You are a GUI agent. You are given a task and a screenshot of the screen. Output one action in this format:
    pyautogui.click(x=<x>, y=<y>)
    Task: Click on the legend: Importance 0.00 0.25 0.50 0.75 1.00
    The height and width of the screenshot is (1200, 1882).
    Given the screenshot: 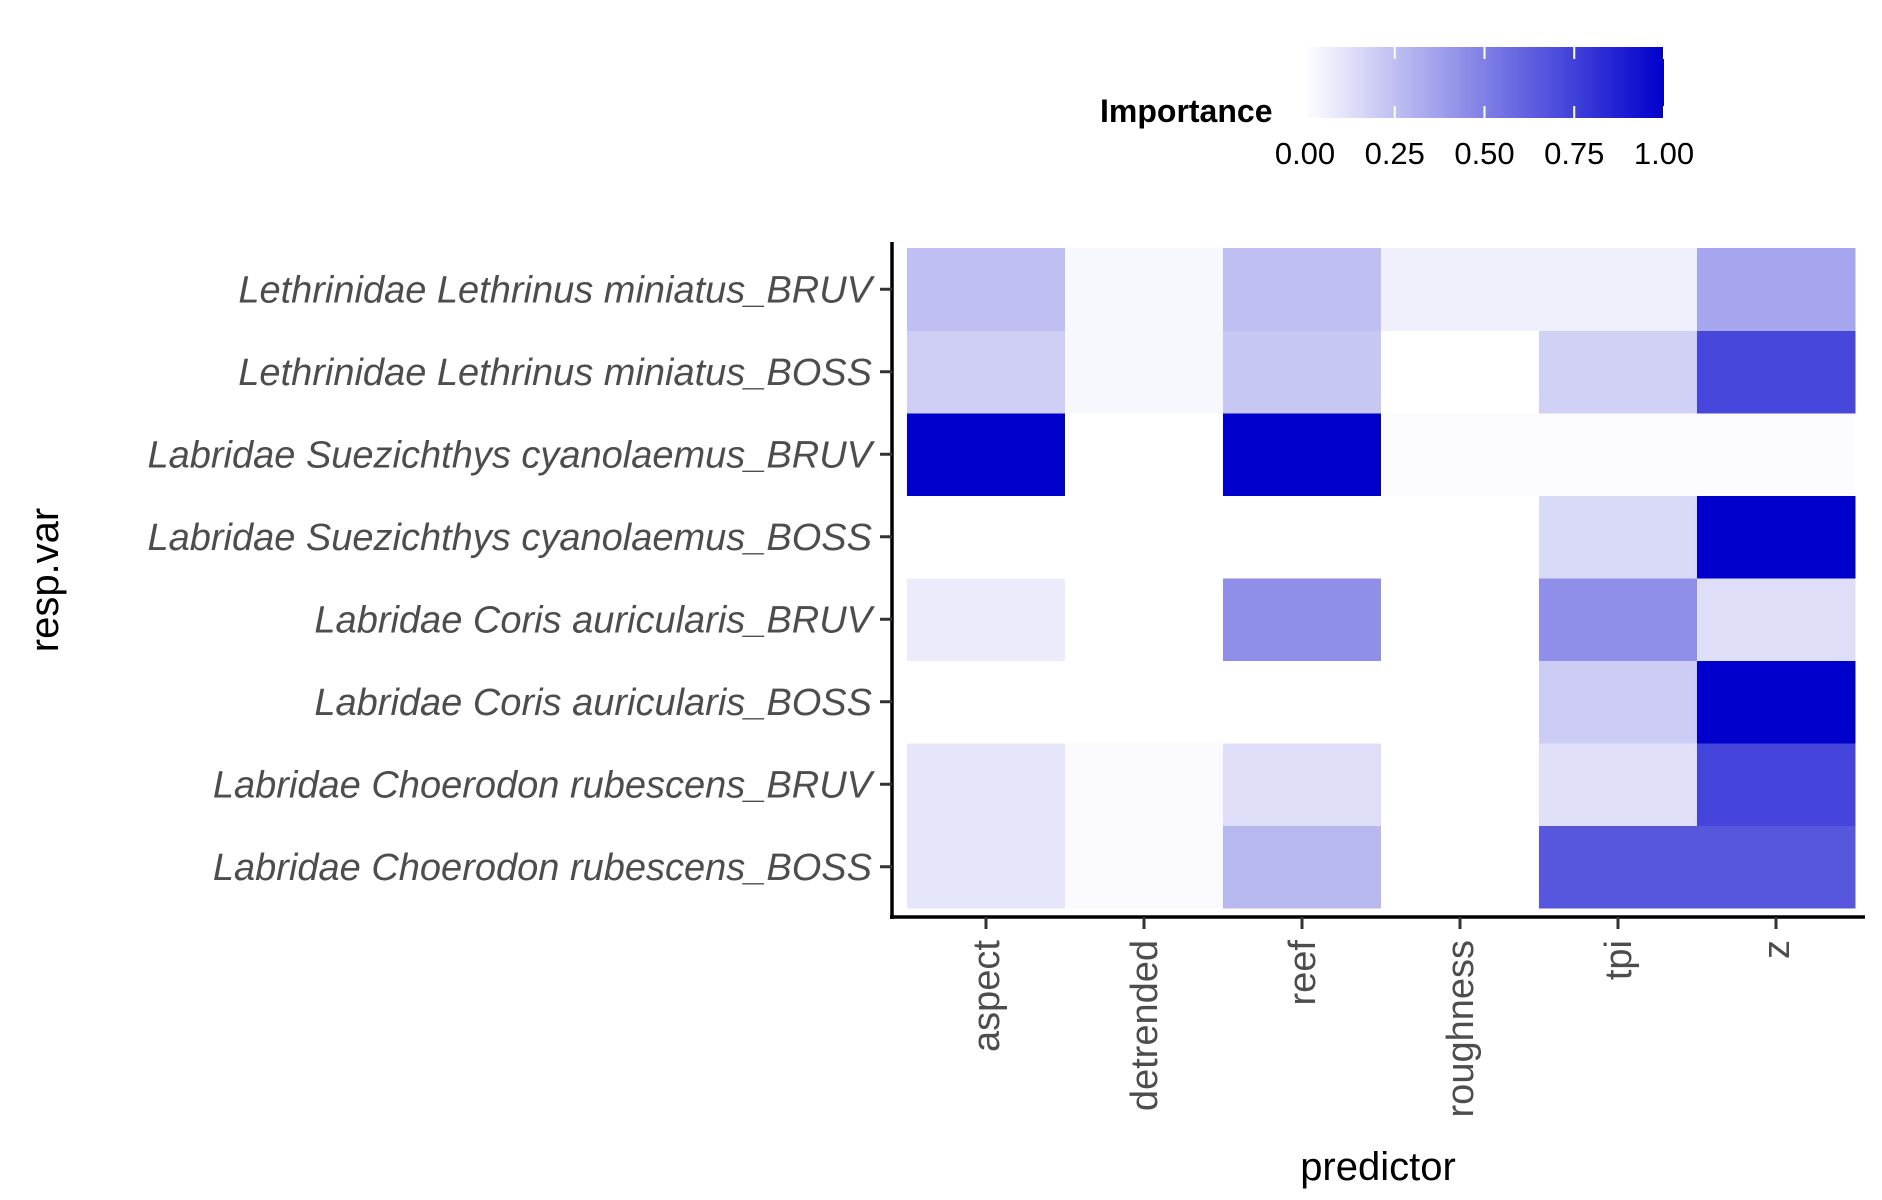 What is the action you would take?
    pyautogui.click(x=1397, y=109)
    